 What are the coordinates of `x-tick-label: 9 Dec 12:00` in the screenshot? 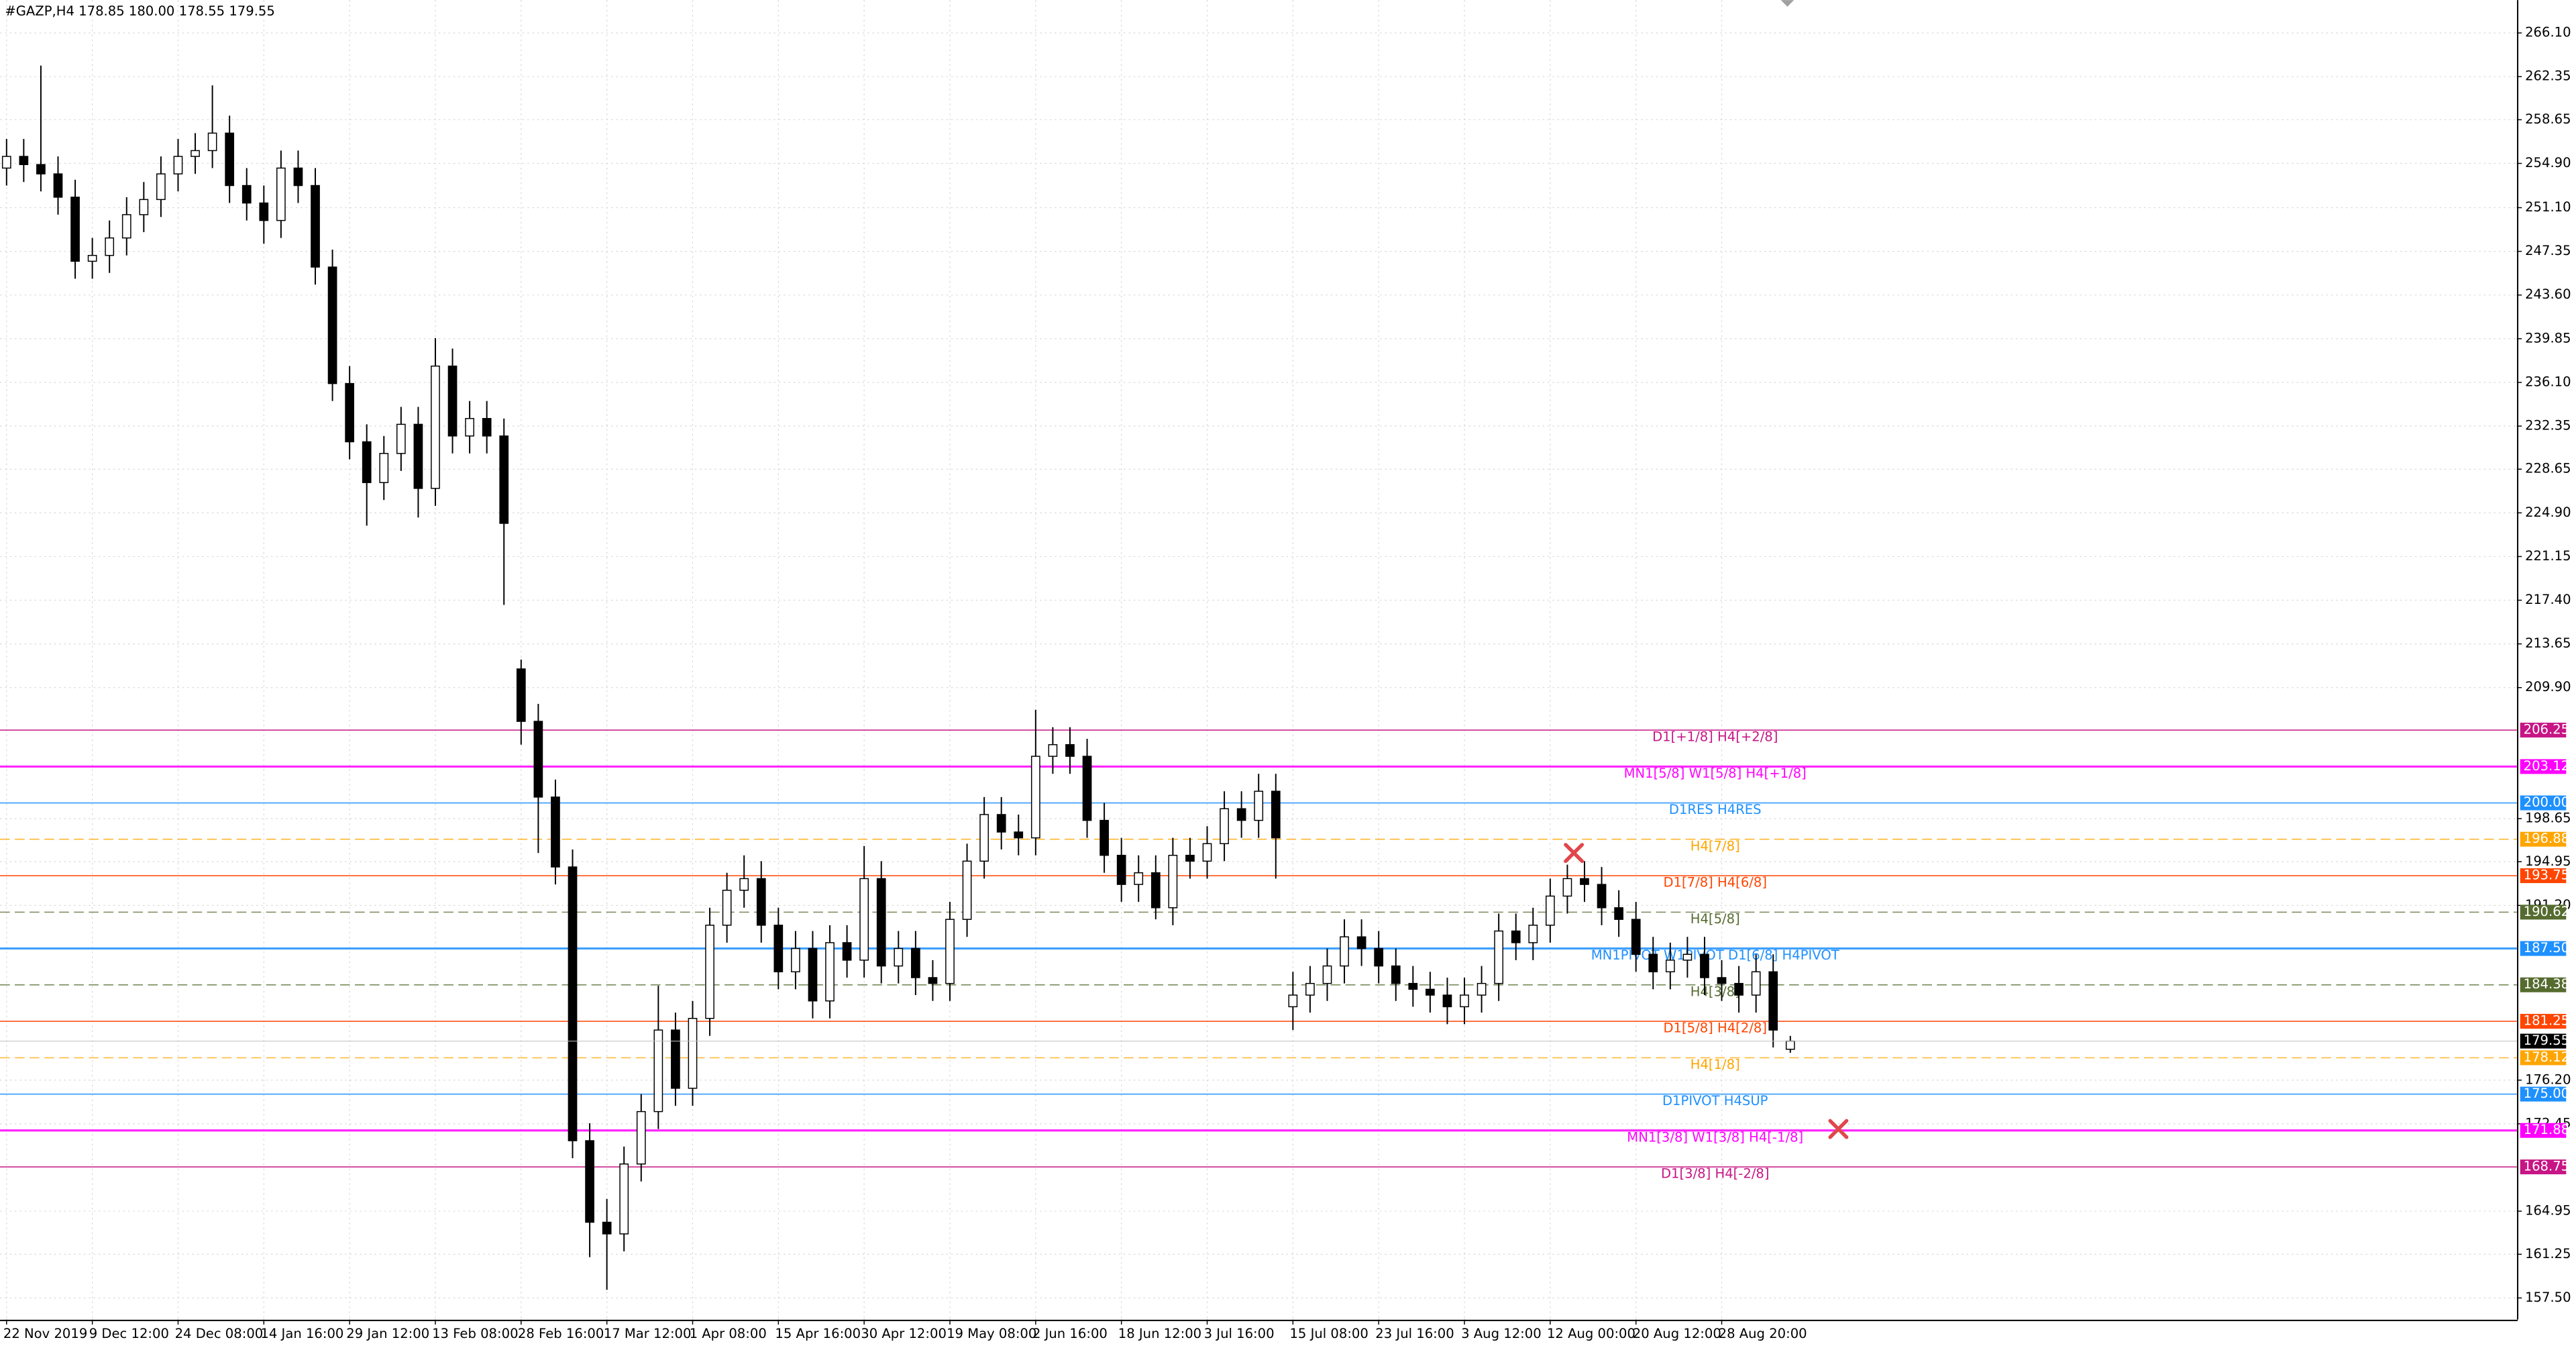 It's located at (129, 1333).